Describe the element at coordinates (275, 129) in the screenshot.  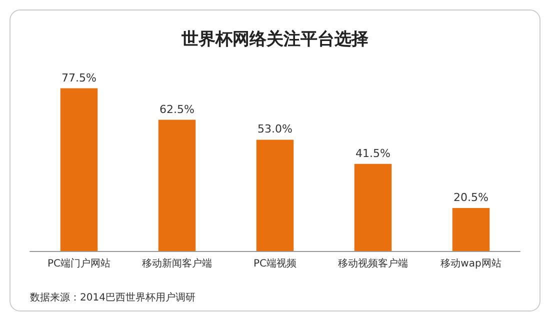
I see `data-label: 53.0%` at that location.